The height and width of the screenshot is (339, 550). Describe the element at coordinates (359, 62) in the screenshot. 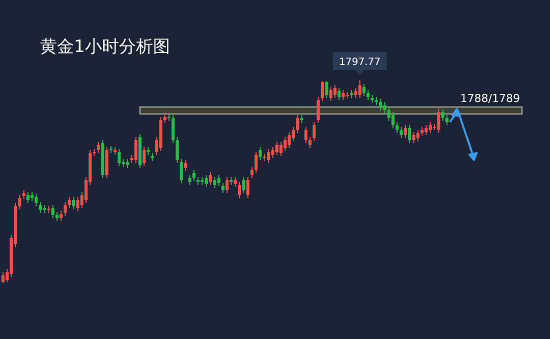

I see `annotation: 1797.77` at that location.